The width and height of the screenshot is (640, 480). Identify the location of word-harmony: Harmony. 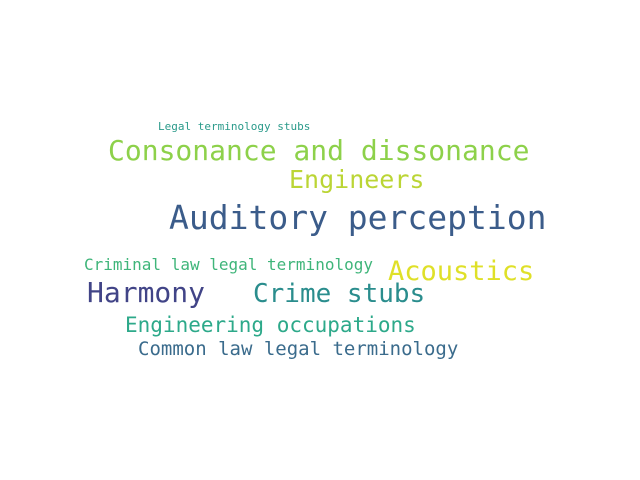
(146, 292).